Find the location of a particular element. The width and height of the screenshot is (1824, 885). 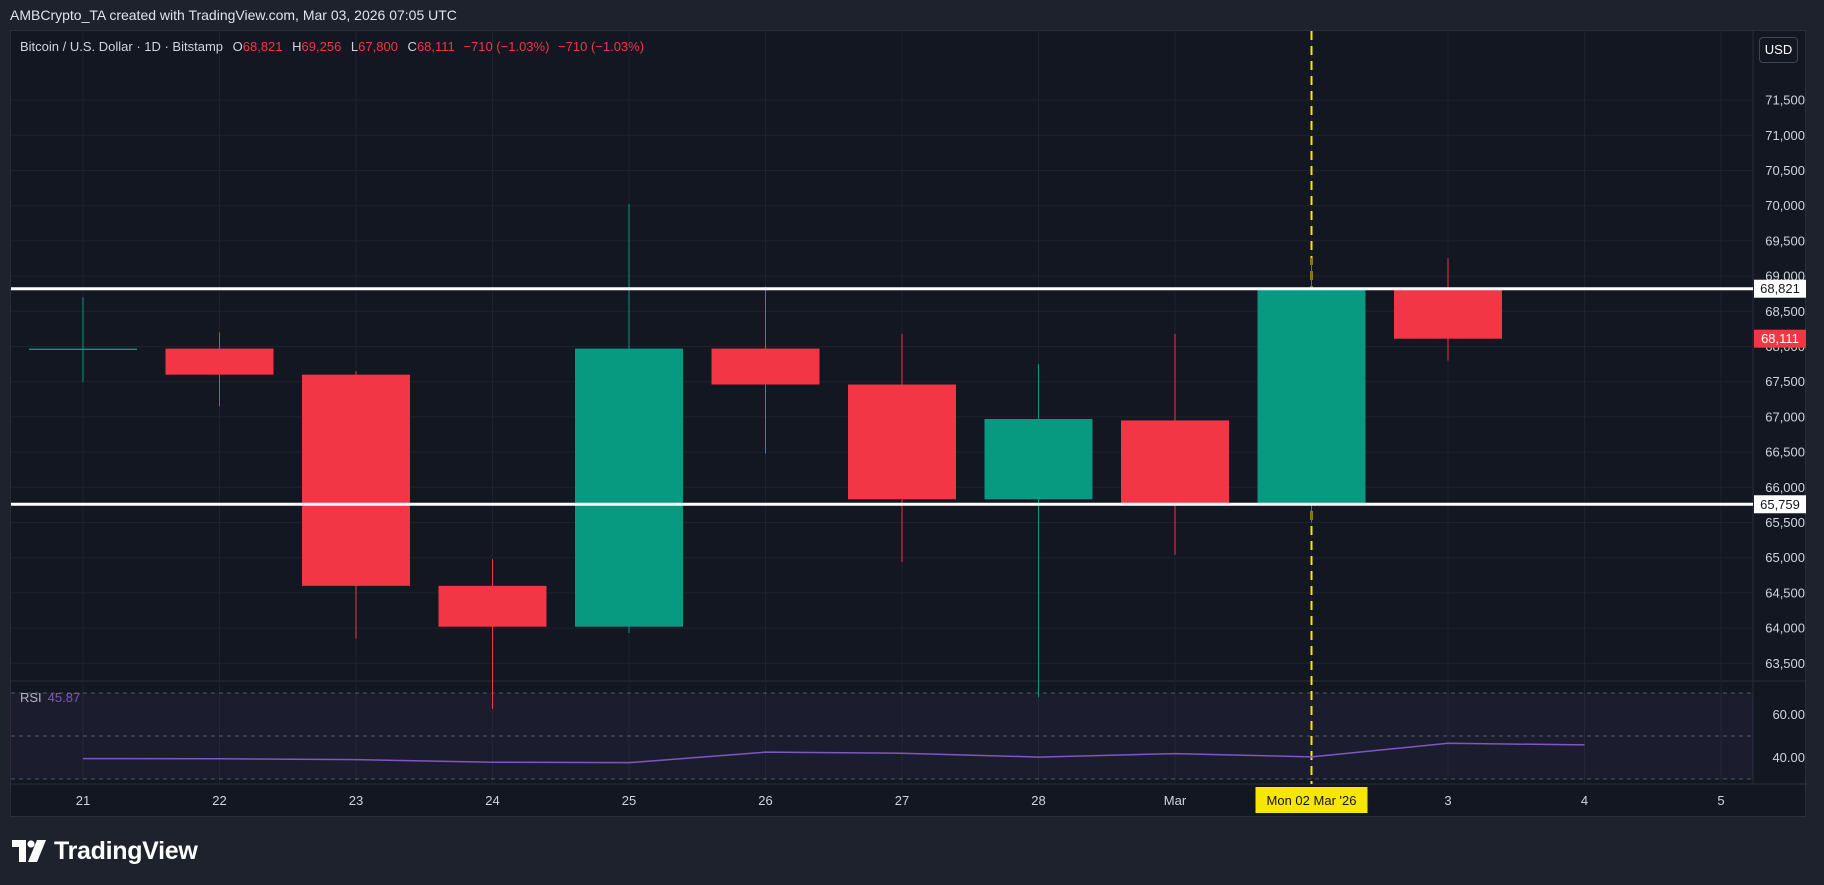

price-tick-label: 65,000 is located at coordinates (1785, 557).